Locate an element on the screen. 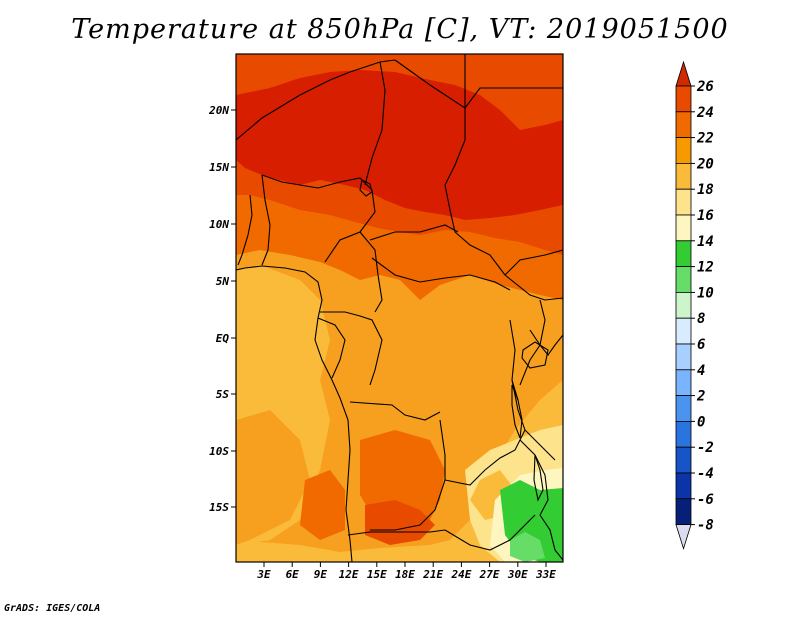 This screenshot has height=618, width=800. lon-label: 30E is located at coordinates (517, 574).